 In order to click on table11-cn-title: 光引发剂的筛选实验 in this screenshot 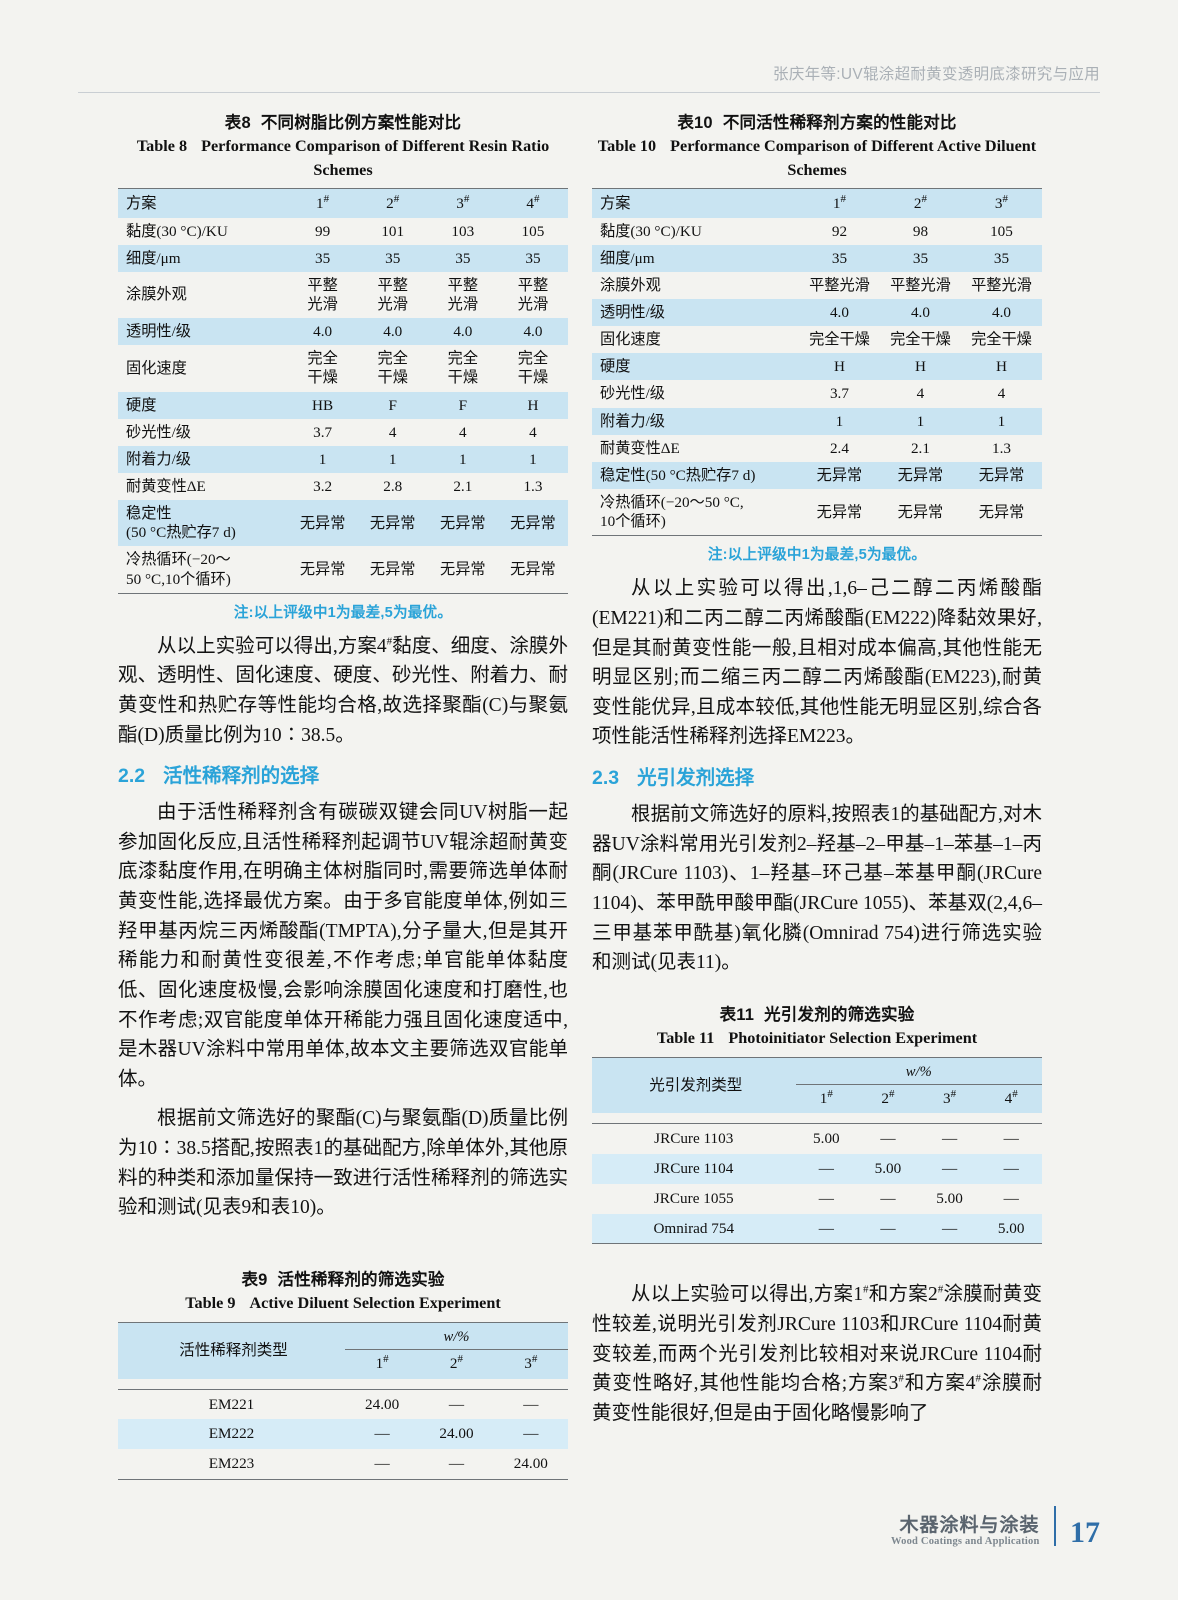, I will do `click(839, 1014)`.